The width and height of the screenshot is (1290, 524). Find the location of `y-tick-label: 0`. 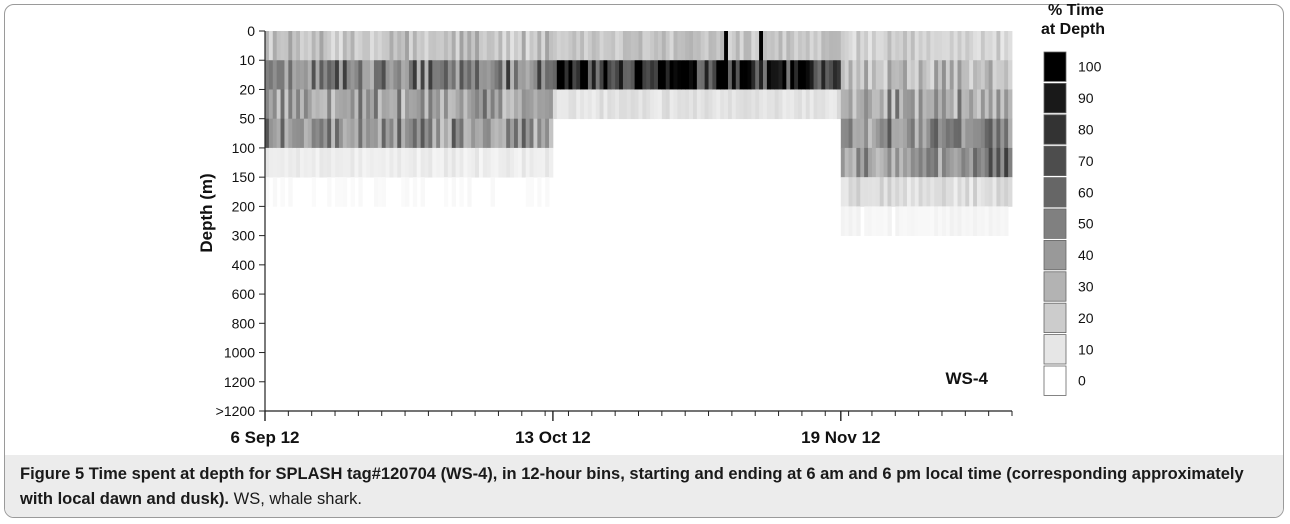

y-tick-label: 0 is located at coordinates (251, 31).